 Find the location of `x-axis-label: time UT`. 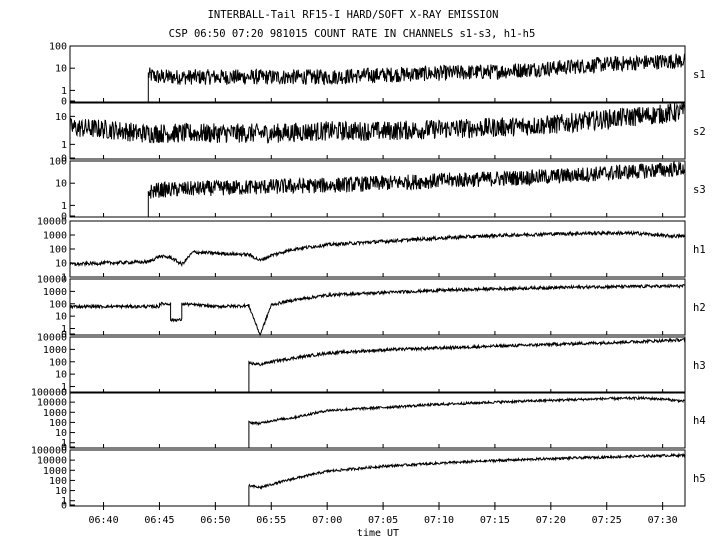

x-axis-label: time UT is located at coordinates (378, 533).